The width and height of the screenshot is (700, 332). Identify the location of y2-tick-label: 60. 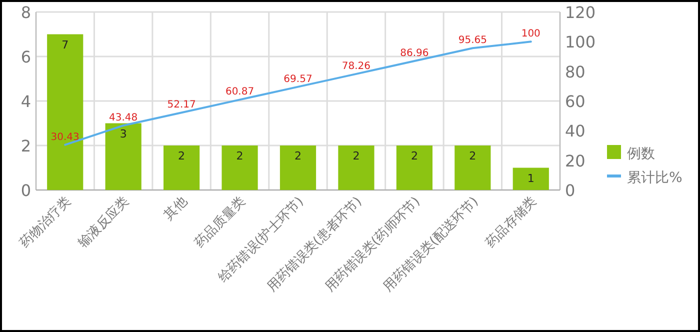
(575, 101).